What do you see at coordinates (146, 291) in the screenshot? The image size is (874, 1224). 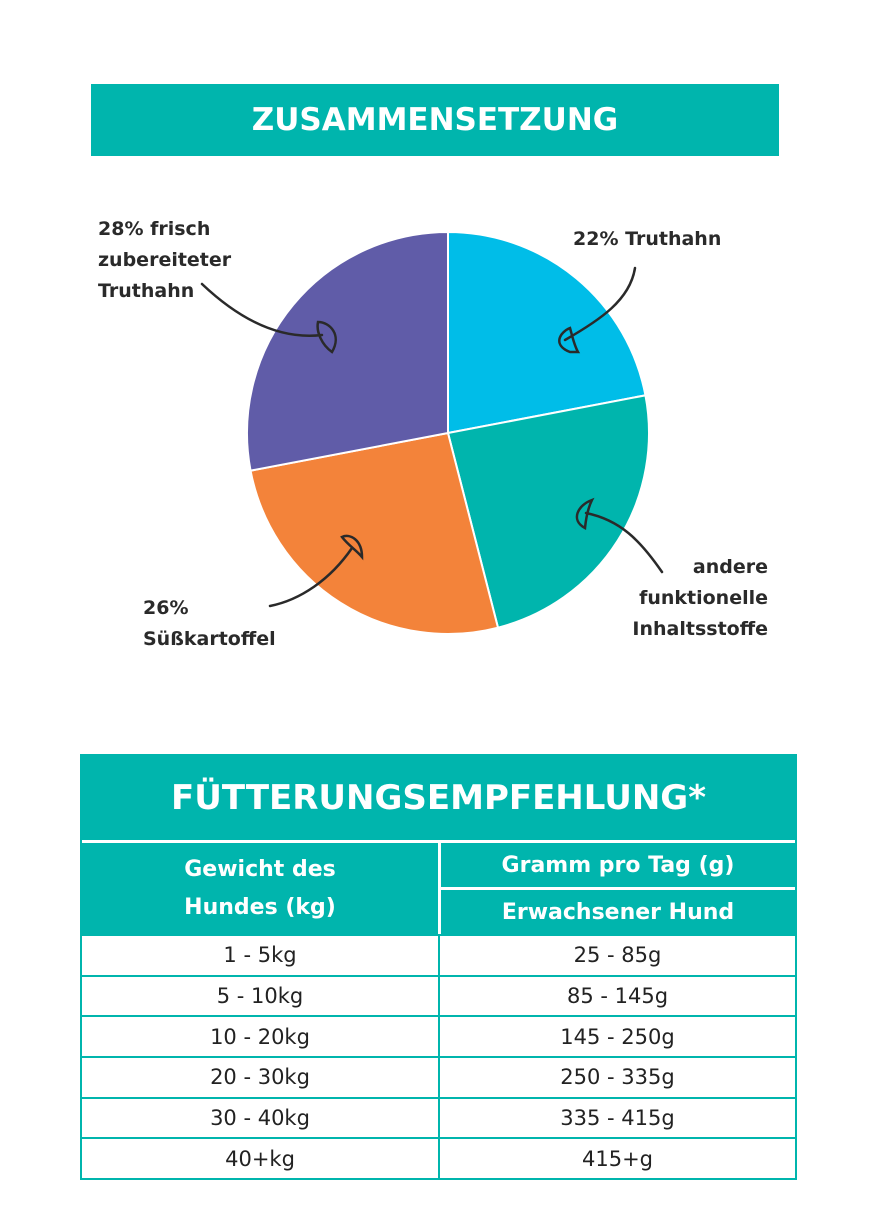 I see `label-line: Truthahn` at bounding box center [146, 291].